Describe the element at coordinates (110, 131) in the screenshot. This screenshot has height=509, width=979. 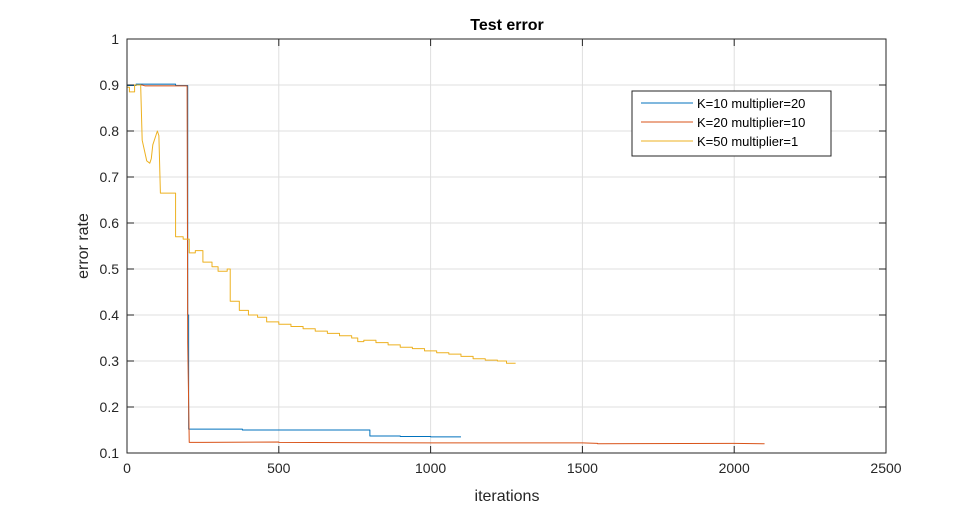
I see `y-tick-label: 0.8` at that location.